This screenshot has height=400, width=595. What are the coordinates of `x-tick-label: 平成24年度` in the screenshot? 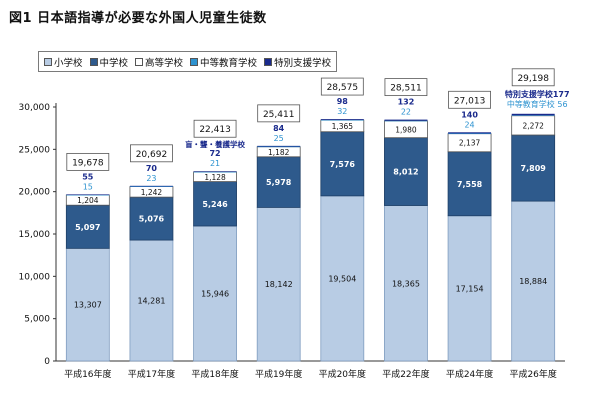 It's located at (469, 374).